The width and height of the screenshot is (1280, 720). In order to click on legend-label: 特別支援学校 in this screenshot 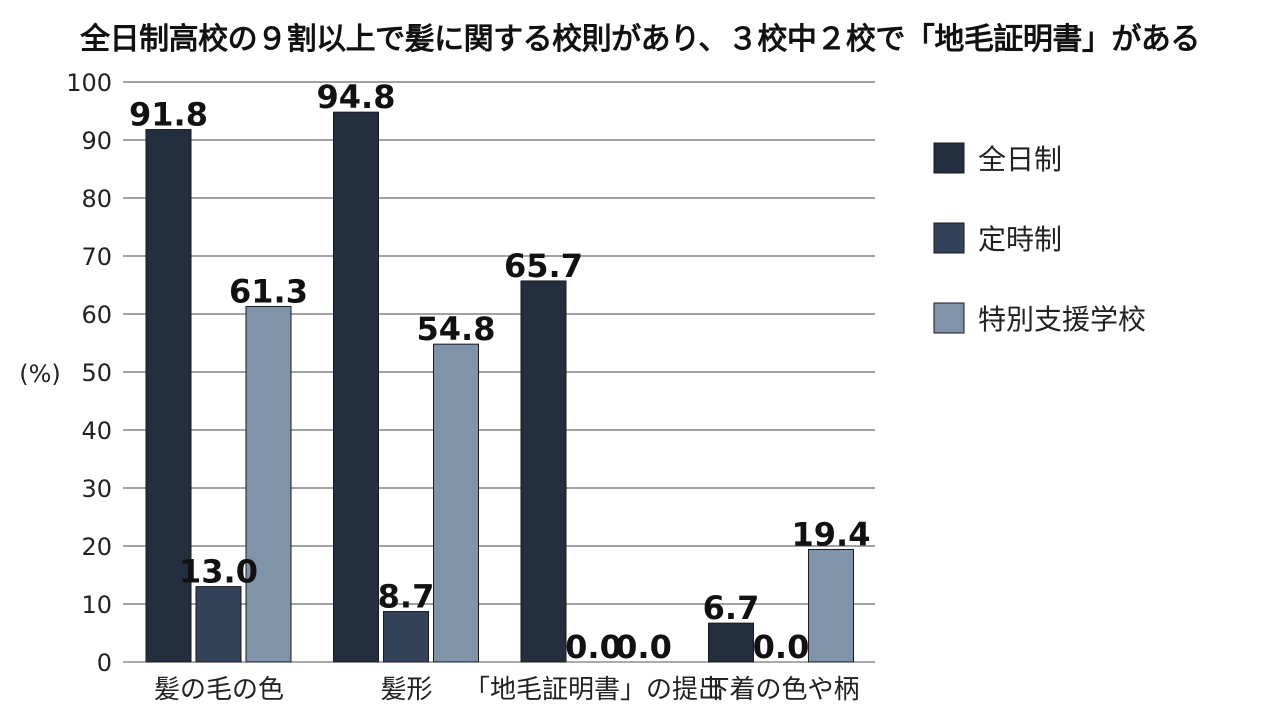, I will do `click(1062, 319)`.